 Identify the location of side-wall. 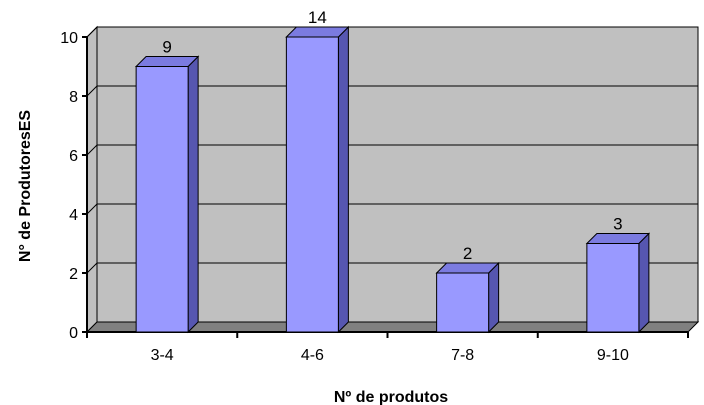
(92, 179).